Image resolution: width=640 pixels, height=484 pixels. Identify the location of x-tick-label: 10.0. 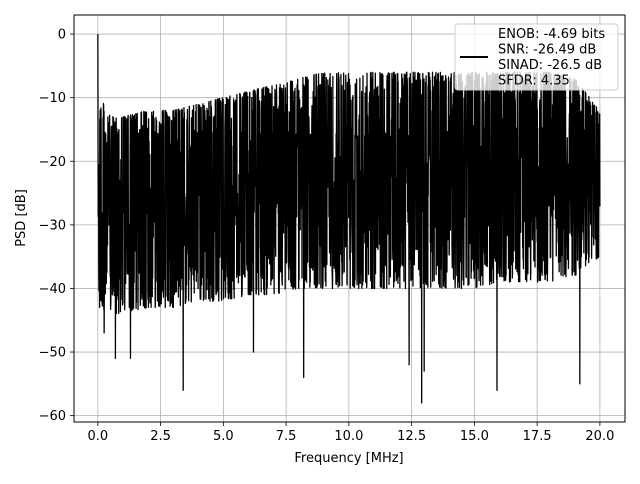
(348, 436).